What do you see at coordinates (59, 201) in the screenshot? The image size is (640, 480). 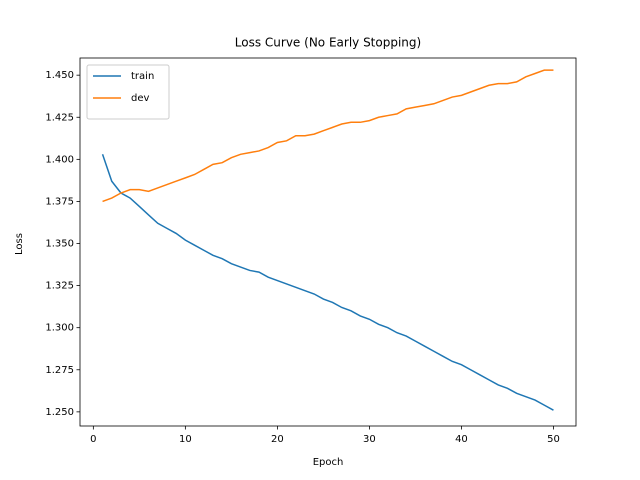 I see `y-tick-label: 1.375` at bounding box center [59, 201].